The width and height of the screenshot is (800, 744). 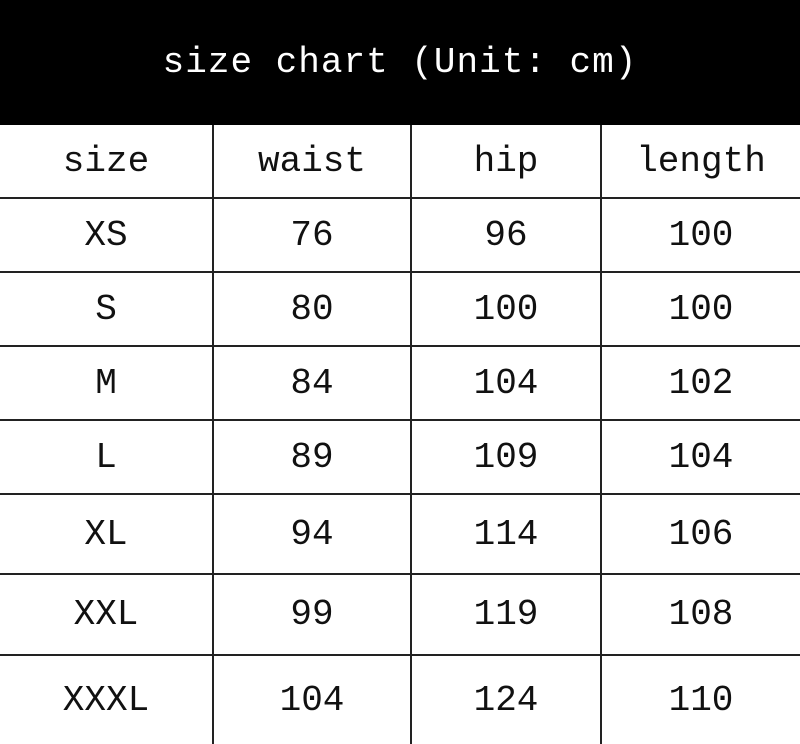 I want to click on table-cell: 80, so click(x=312, y=309).